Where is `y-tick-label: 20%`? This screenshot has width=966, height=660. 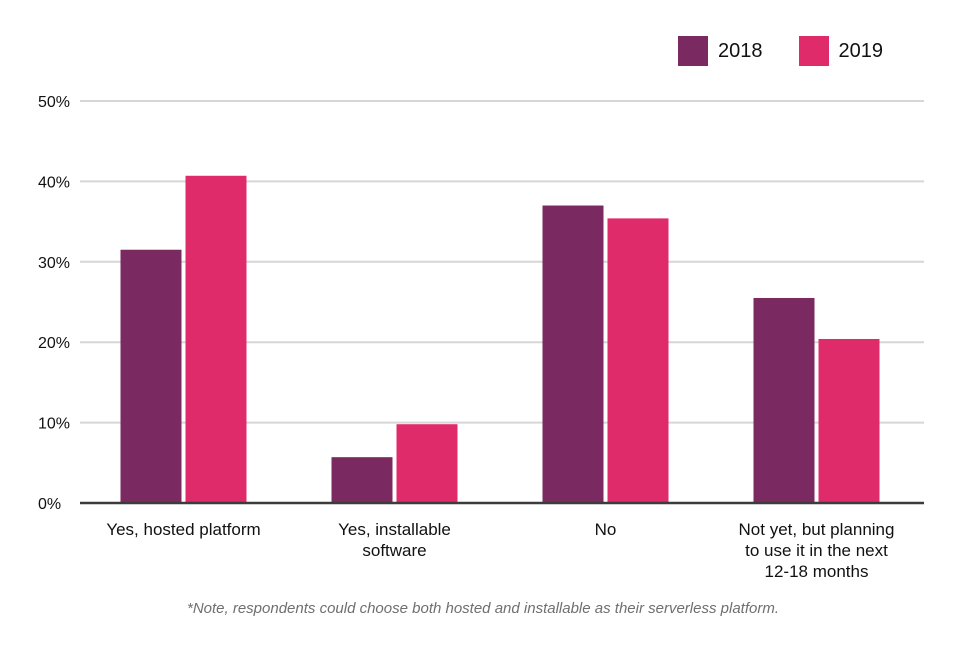 y-tick-label: 20% is located at coordinates (54, 343).